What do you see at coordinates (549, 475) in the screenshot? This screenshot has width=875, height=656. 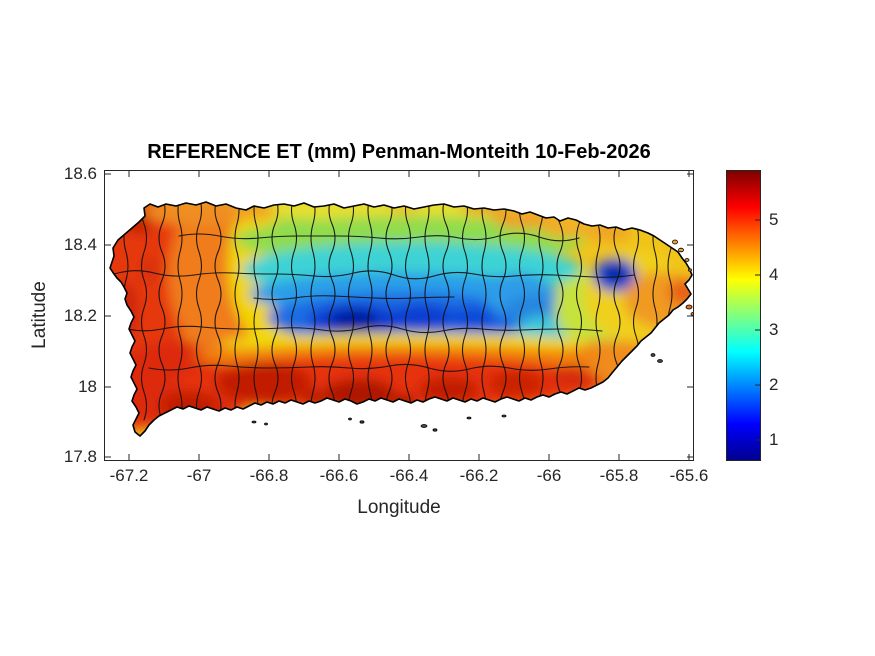 I see `x-tick-label: -66` at bounding box center [549, 475].